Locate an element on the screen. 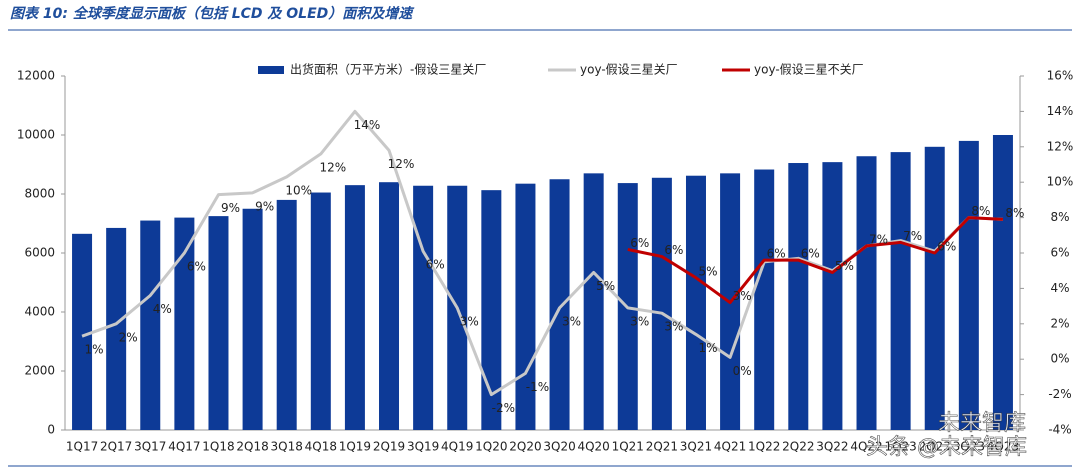 Image resolution: width=1080 pixels, height=473 pixels. data-label: 5% is located at coordinates (605, 286).